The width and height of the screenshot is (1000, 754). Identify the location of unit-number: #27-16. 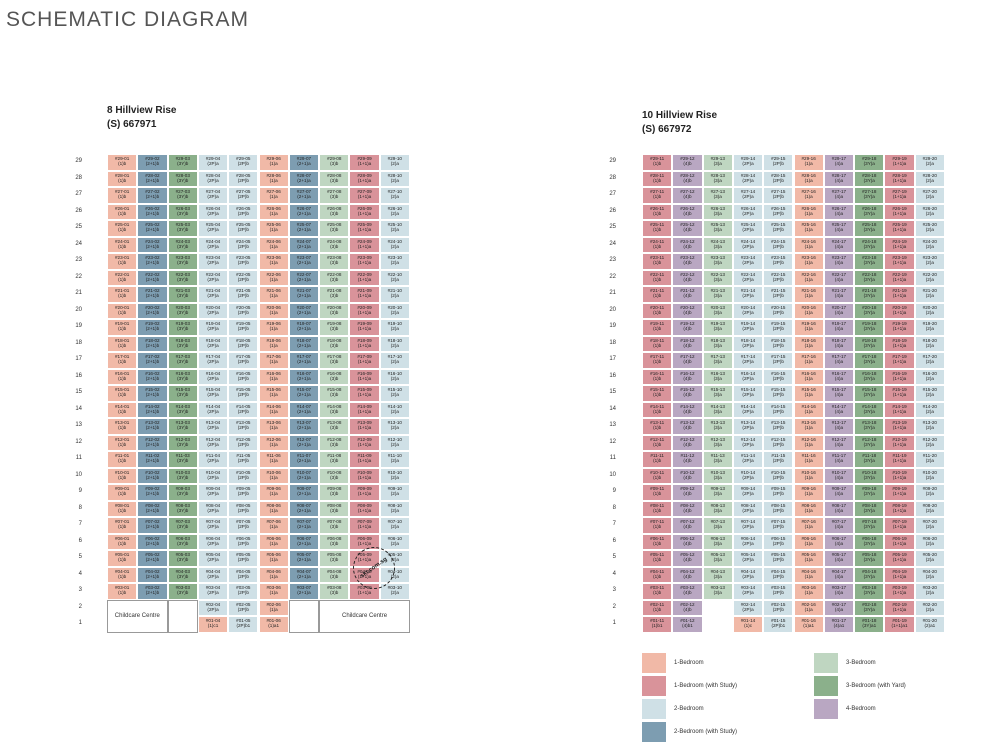
(808, 191).